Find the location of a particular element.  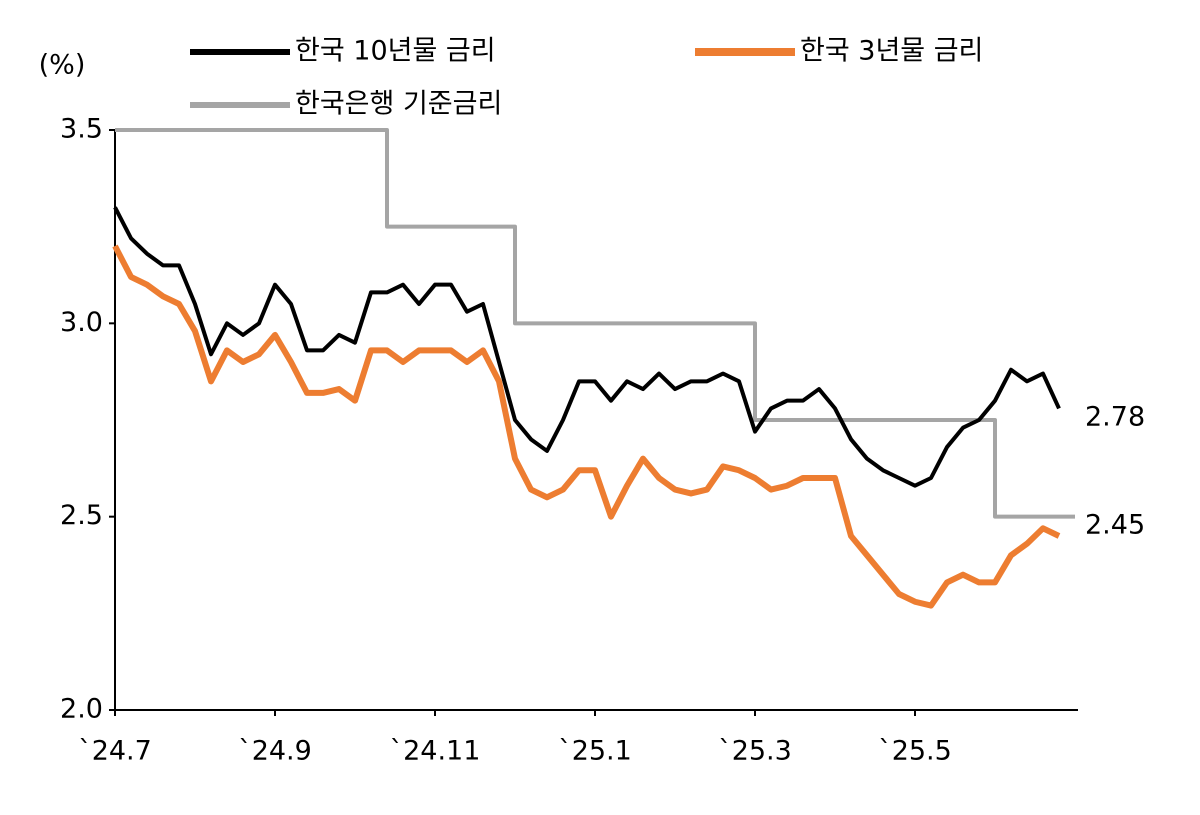

x-tick-label: `24.9 is located at coordinates (275, 751).